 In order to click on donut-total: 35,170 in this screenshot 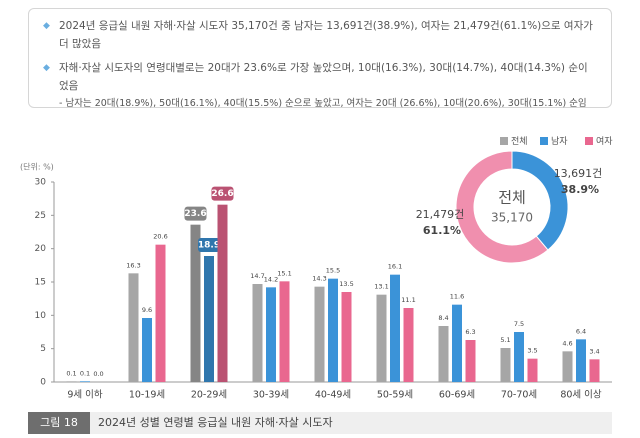, I will do `click(512, 218)`.